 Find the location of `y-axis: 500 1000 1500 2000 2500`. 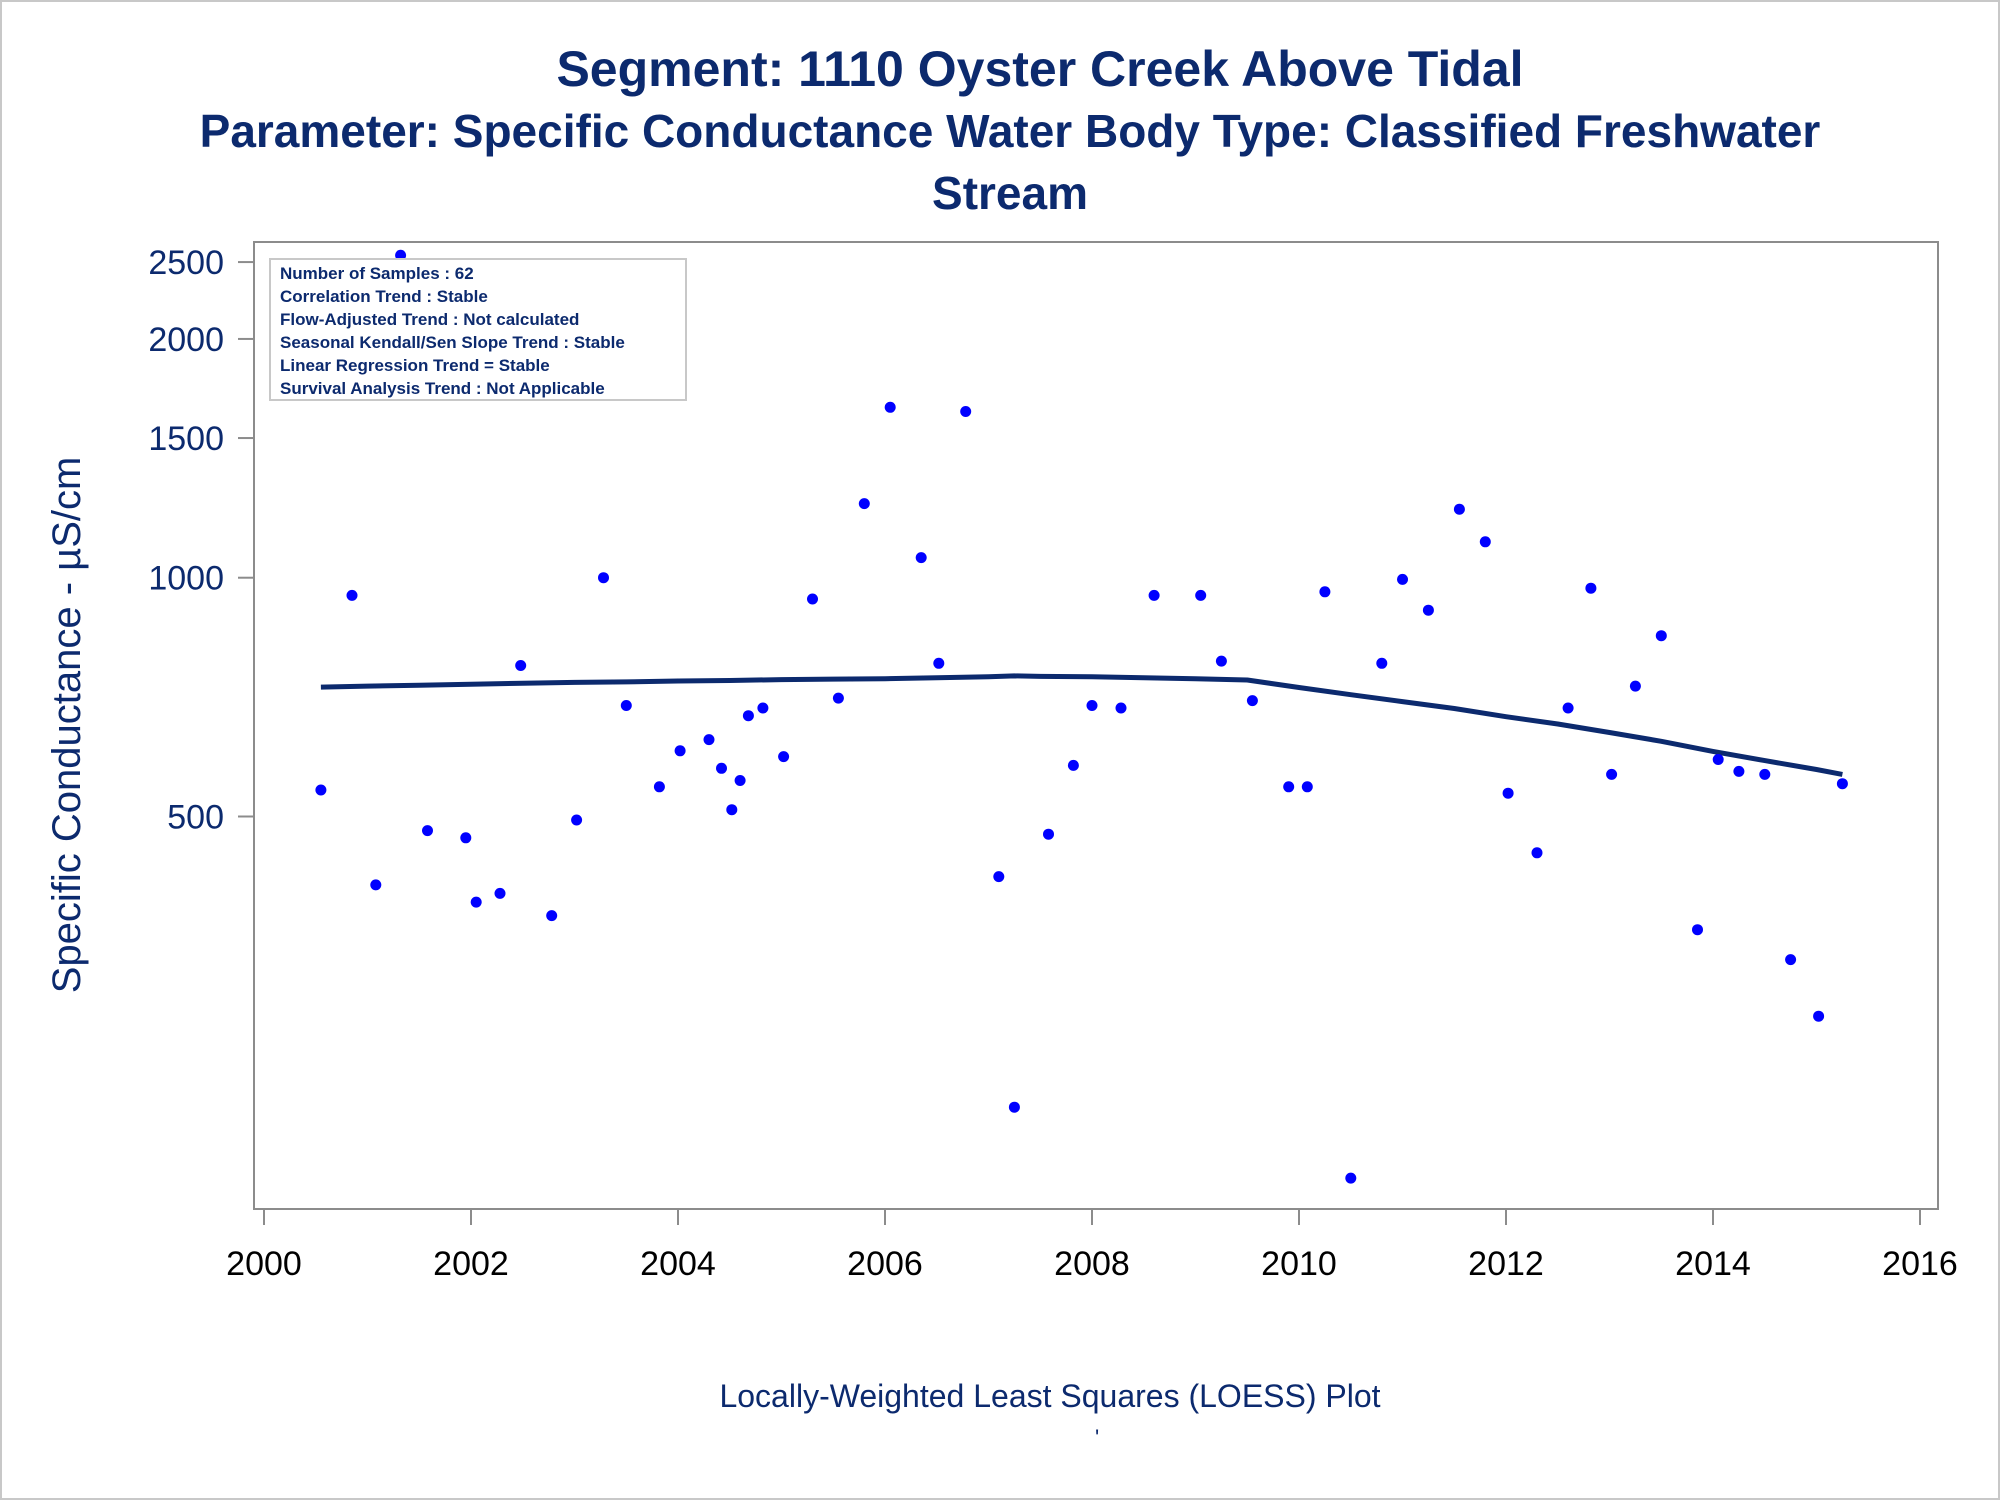

y-axis: 500 1000 1500 2000 2500 is located at coordinates (201, 540).